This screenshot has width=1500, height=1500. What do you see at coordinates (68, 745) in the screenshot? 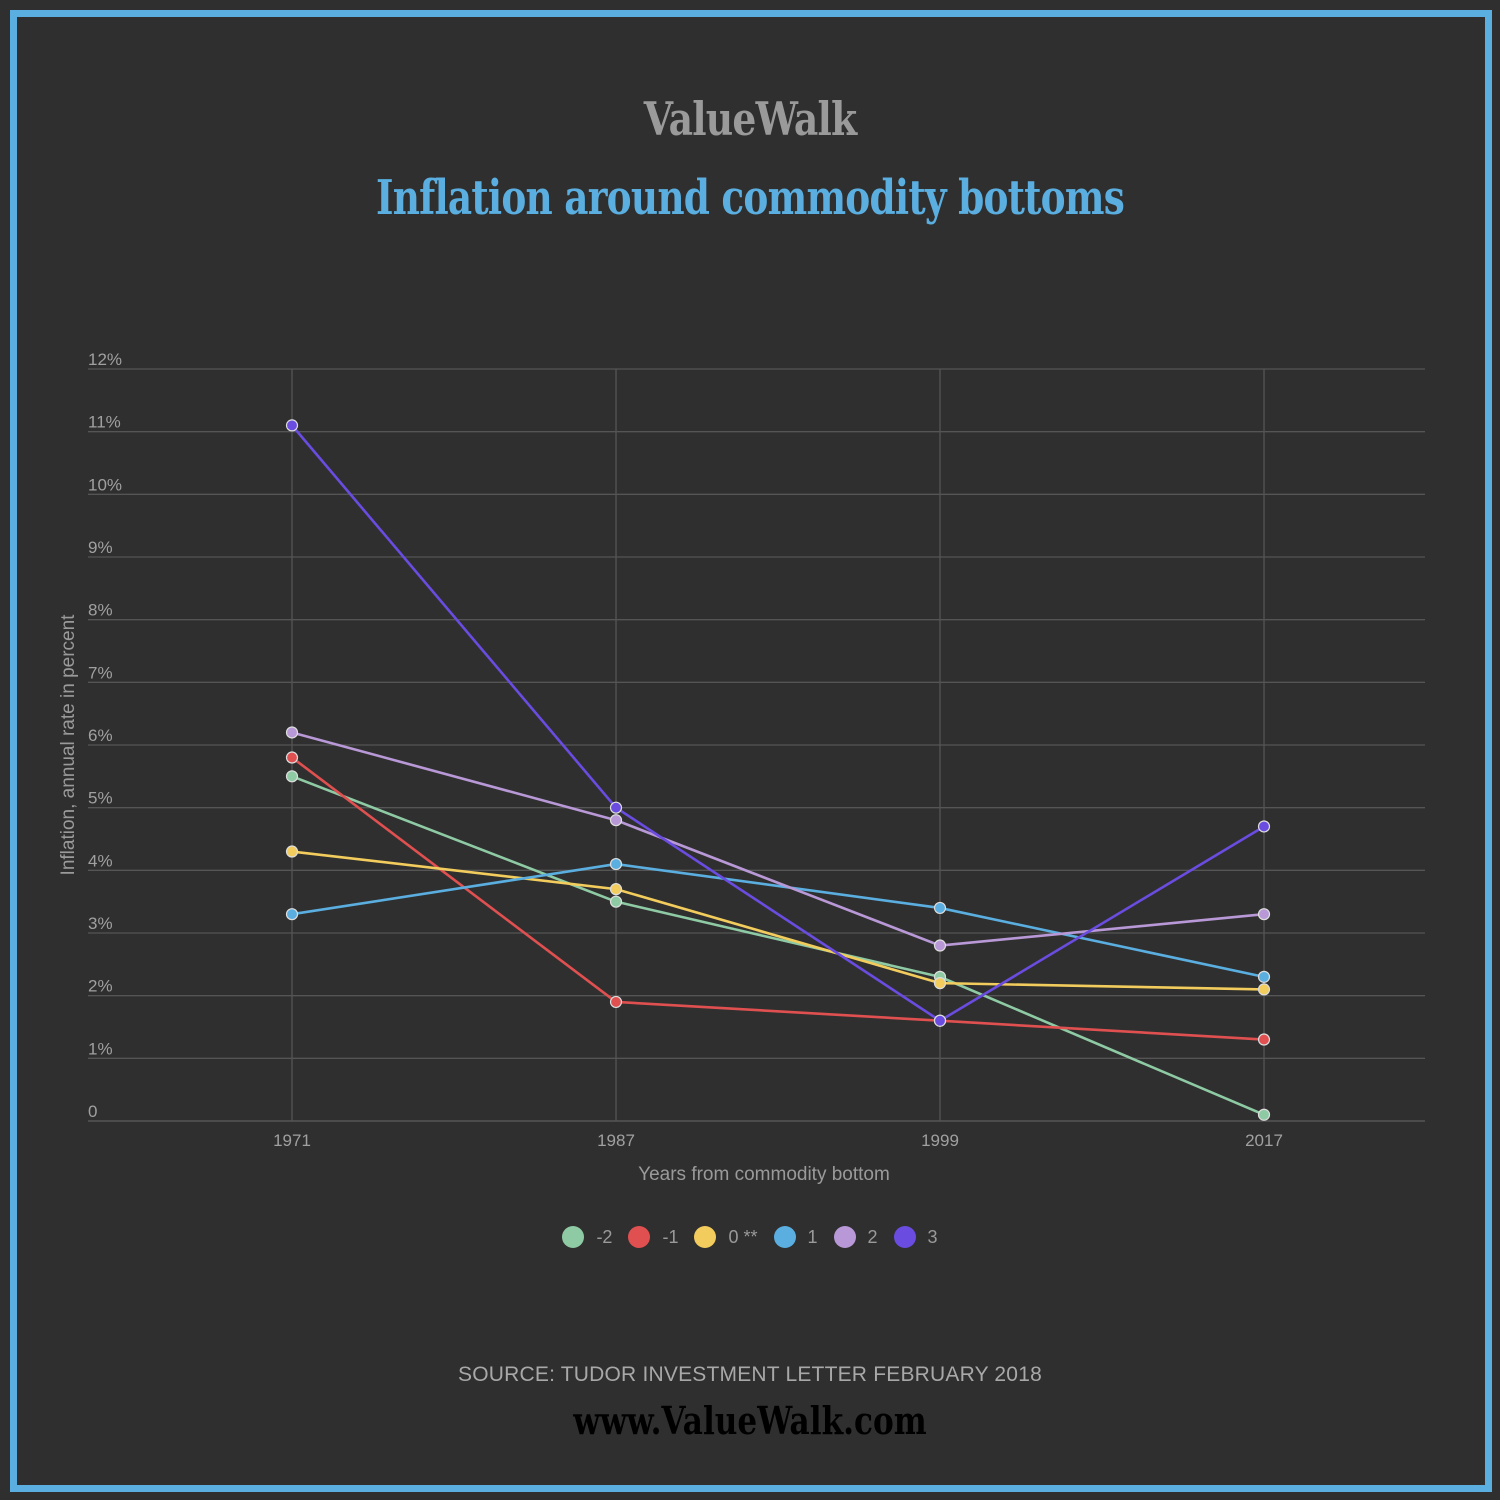
I see `y-axis-label: Inflation, annual rate in percent` at bounding box center [68, 745].